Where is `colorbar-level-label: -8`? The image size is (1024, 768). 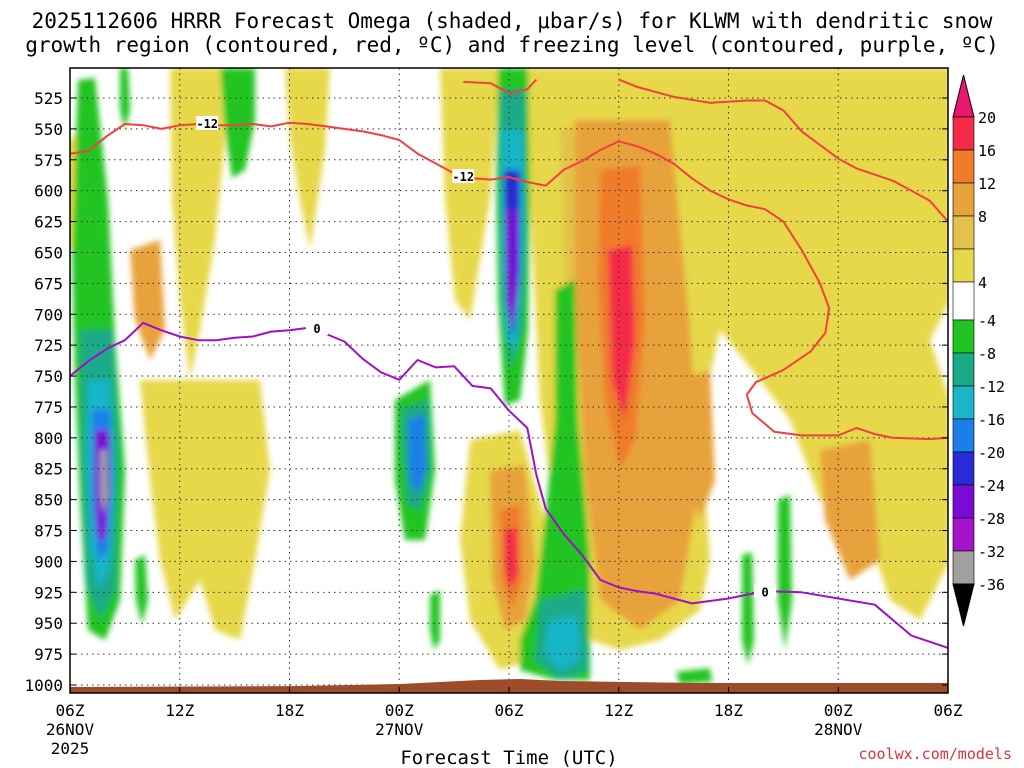 colorbar-level-label: -8 is located at coordinates (987, 354).